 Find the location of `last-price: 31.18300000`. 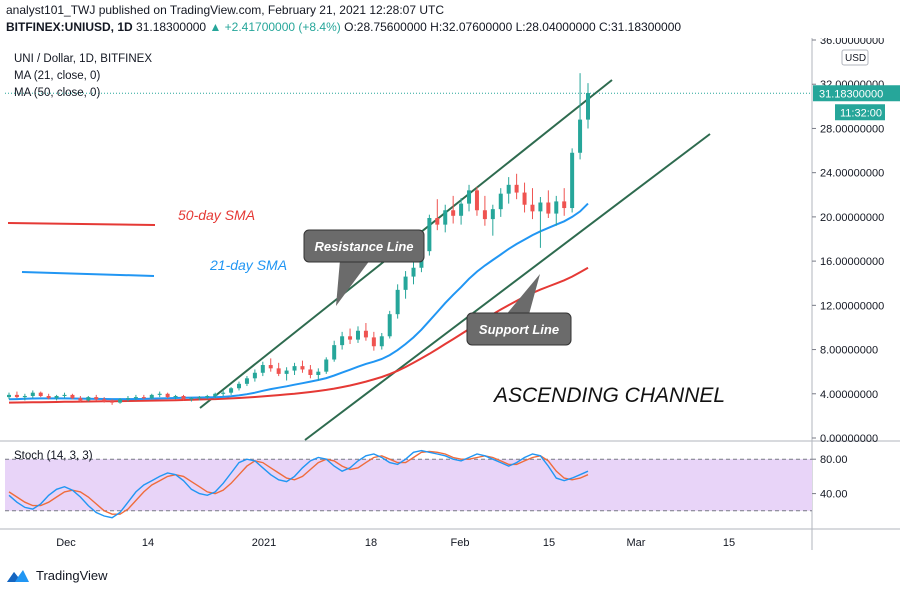

last-price: 31.18300000 is located at coordinates (171, 27).